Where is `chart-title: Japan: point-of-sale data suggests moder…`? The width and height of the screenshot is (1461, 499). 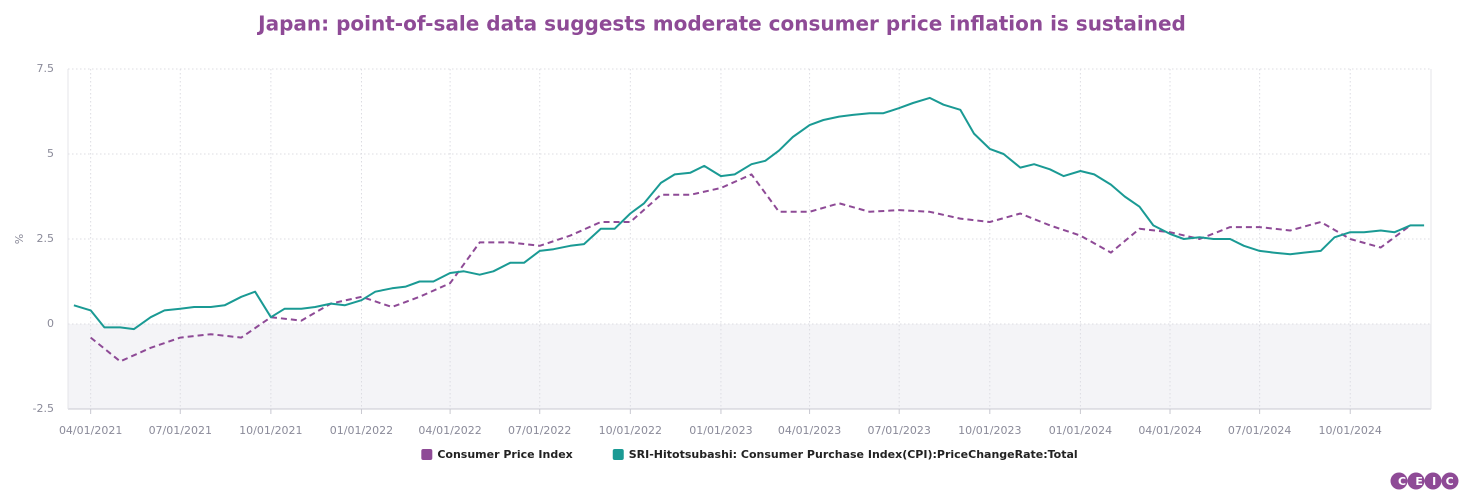
chart-title: Japan: point-of-sale data suggests moder… is located at coordinates (721, 24).